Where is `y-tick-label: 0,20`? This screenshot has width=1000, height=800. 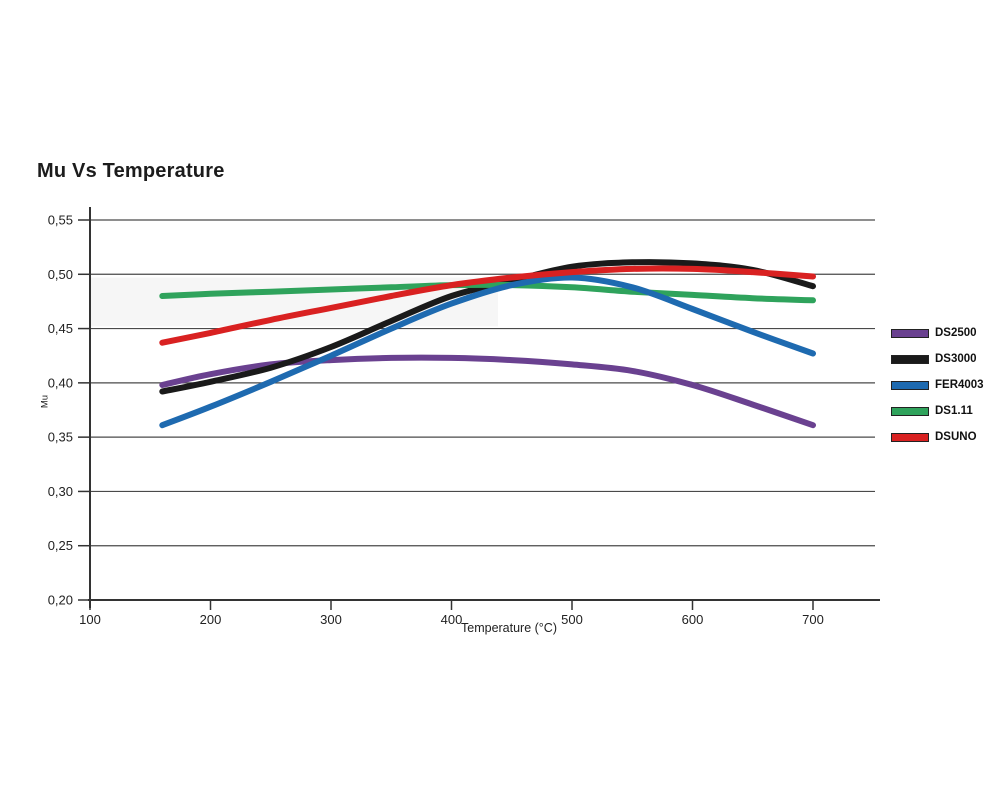 y-tick-label: 0,20 is located at coordinates (60, 600).